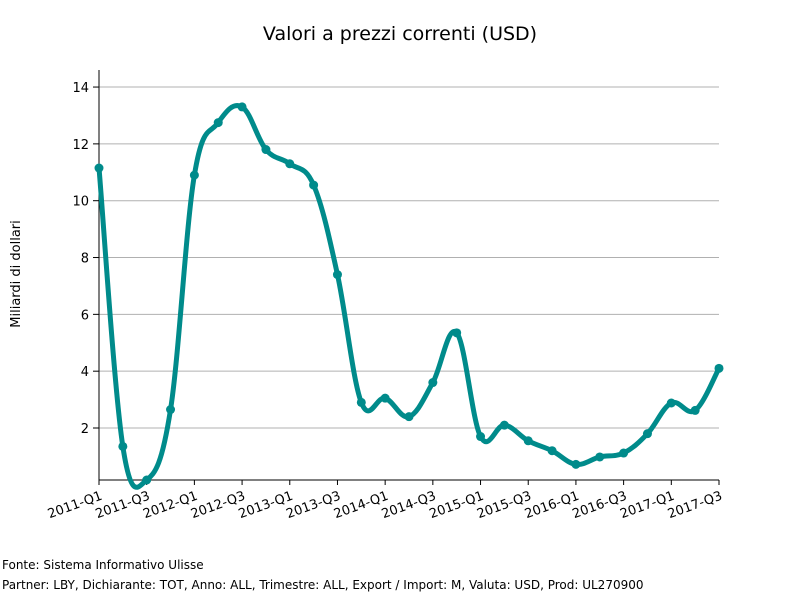  Describe the element at coordinates (85, 429) in the screenshot. I see `y-tick-label: 2` at that location.